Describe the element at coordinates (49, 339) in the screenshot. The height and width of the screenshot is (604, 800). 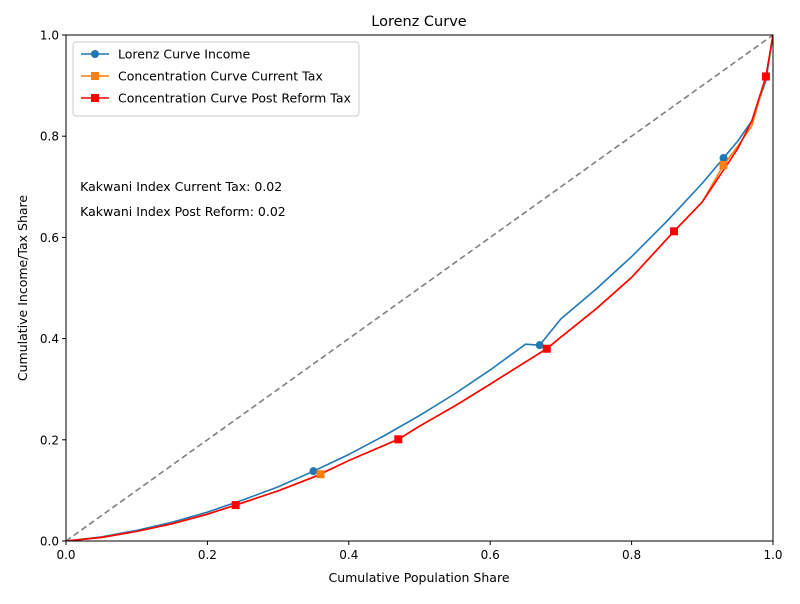
I see `y-tick-label: 0.4` at that location.